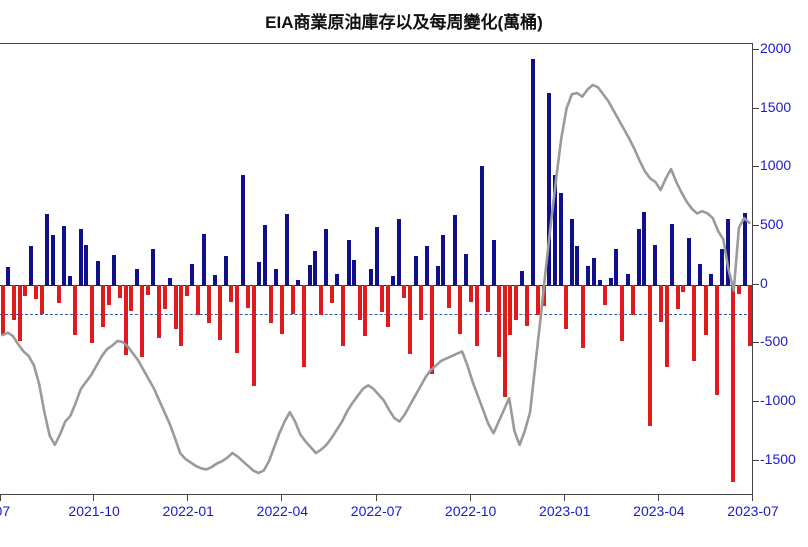 The width and height of the screenshot is (808, 547). I want to click on x-tick-label: 2022-10, so click(470, 511).